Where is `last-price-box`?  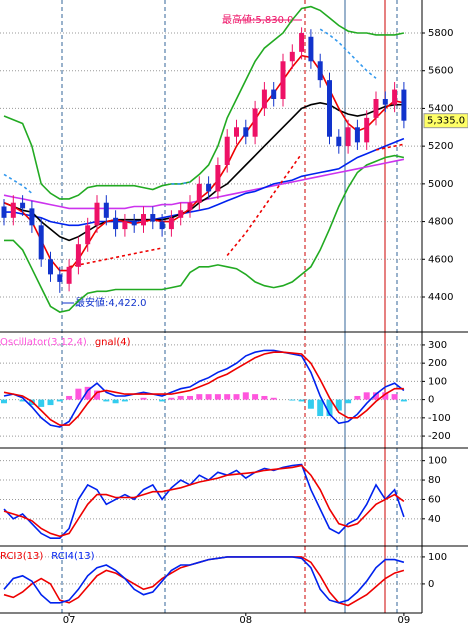
last-price-box is located at coordinates (445, 121).